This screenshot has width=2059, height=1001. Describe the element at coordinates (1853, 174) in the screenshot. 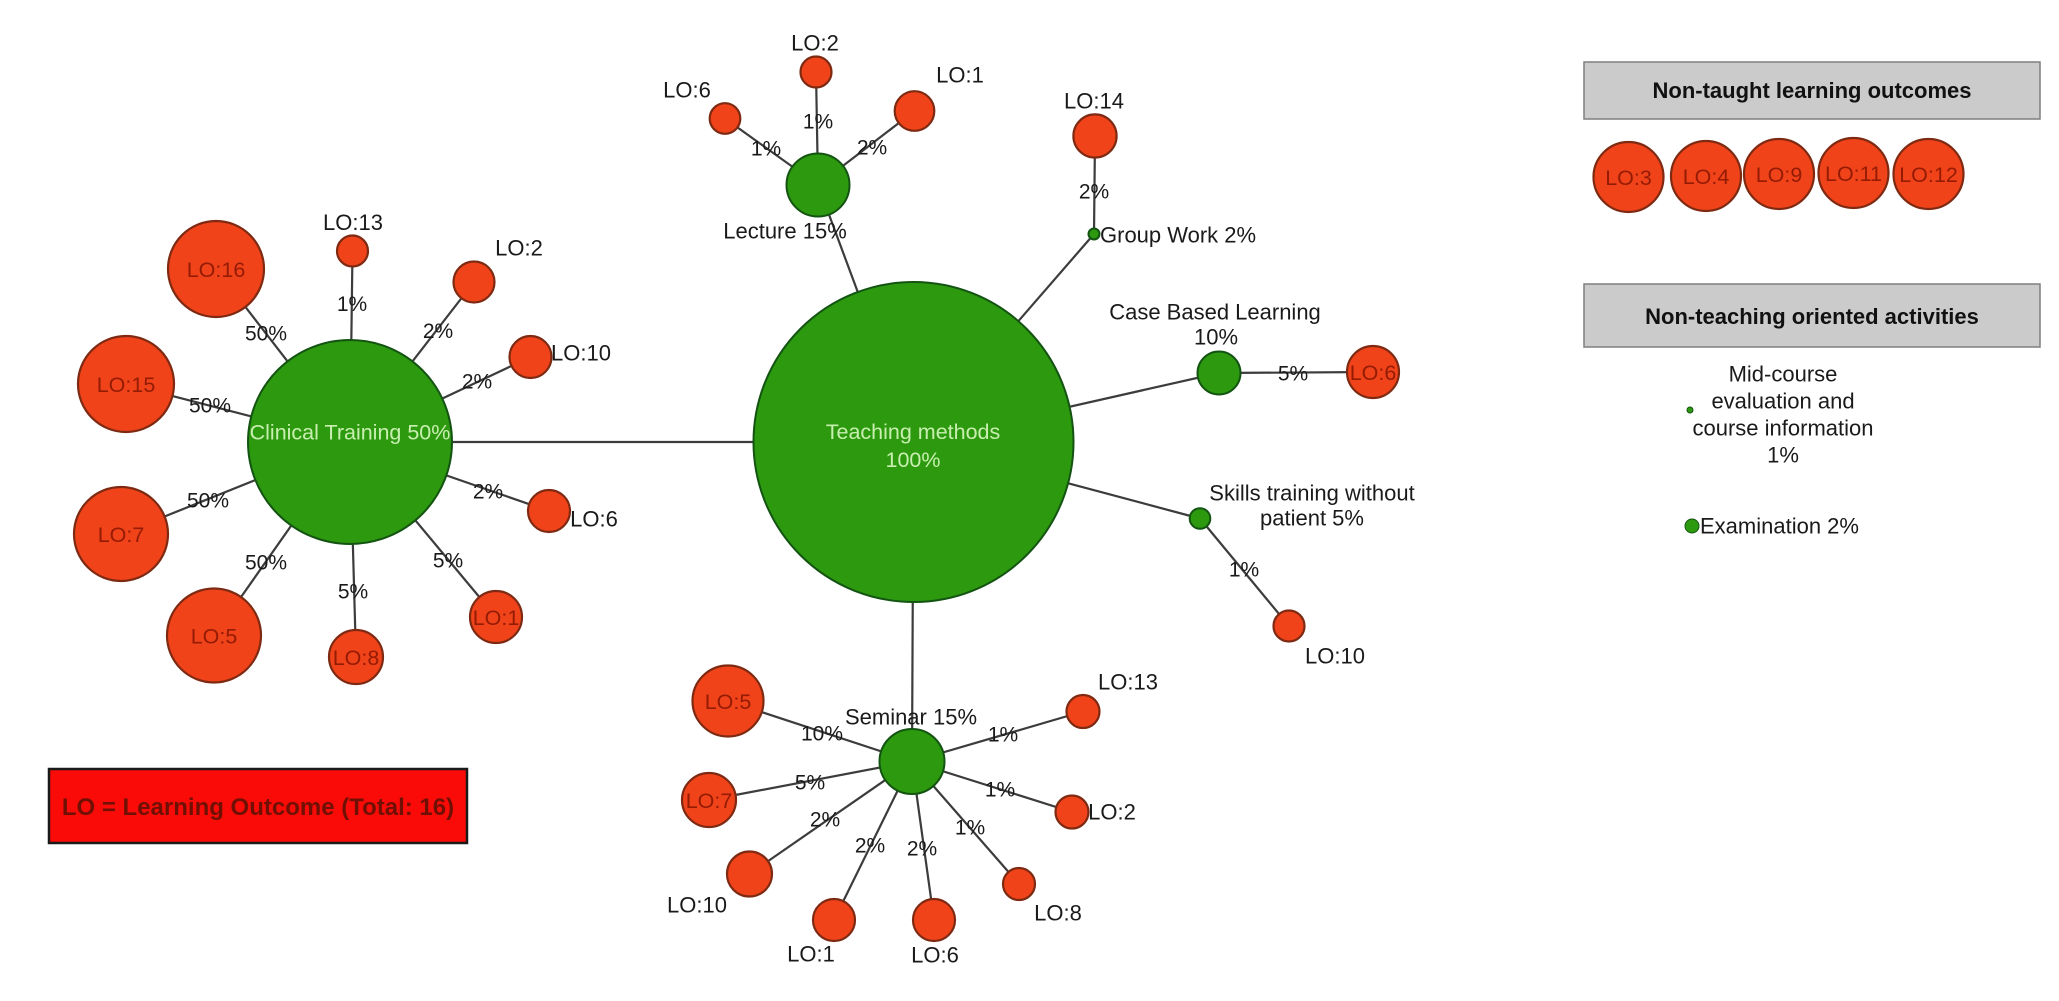

I see `svg-text: LO:11` at that location.